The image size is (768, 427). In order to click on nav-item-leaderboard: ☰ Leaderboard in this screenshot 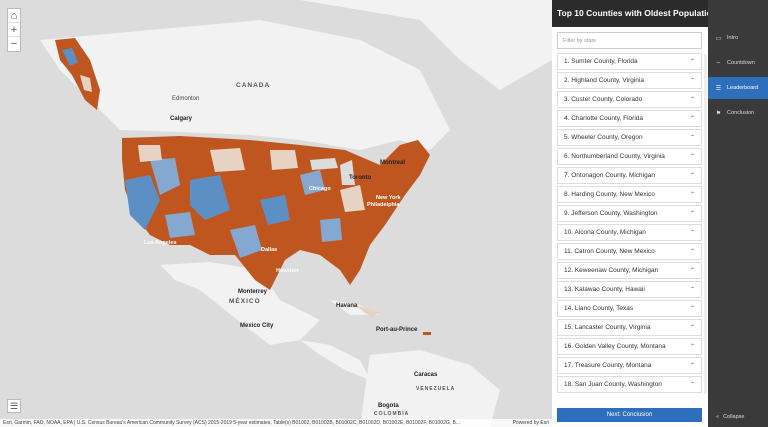, I will do `click(738, 88)`.